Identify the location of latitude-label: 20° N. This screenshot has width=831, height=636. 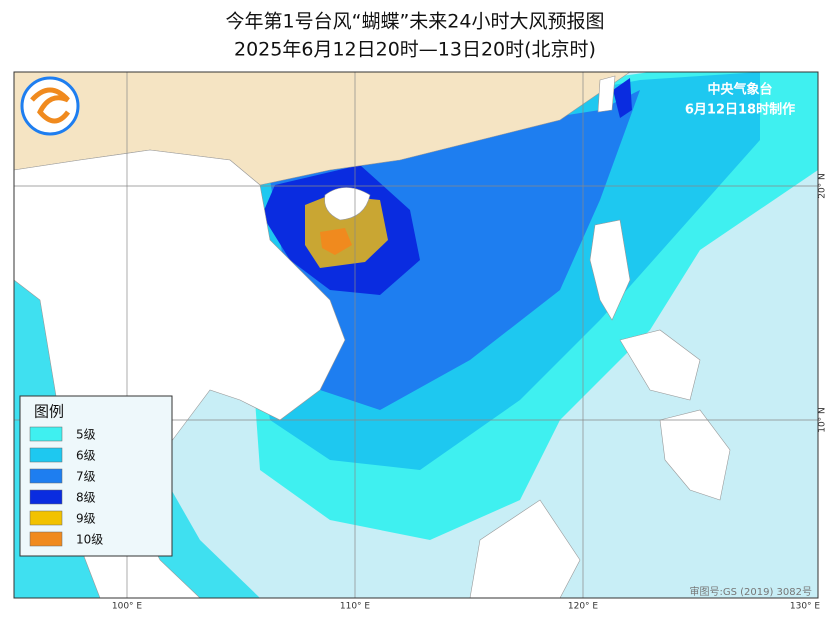
(823, 186).